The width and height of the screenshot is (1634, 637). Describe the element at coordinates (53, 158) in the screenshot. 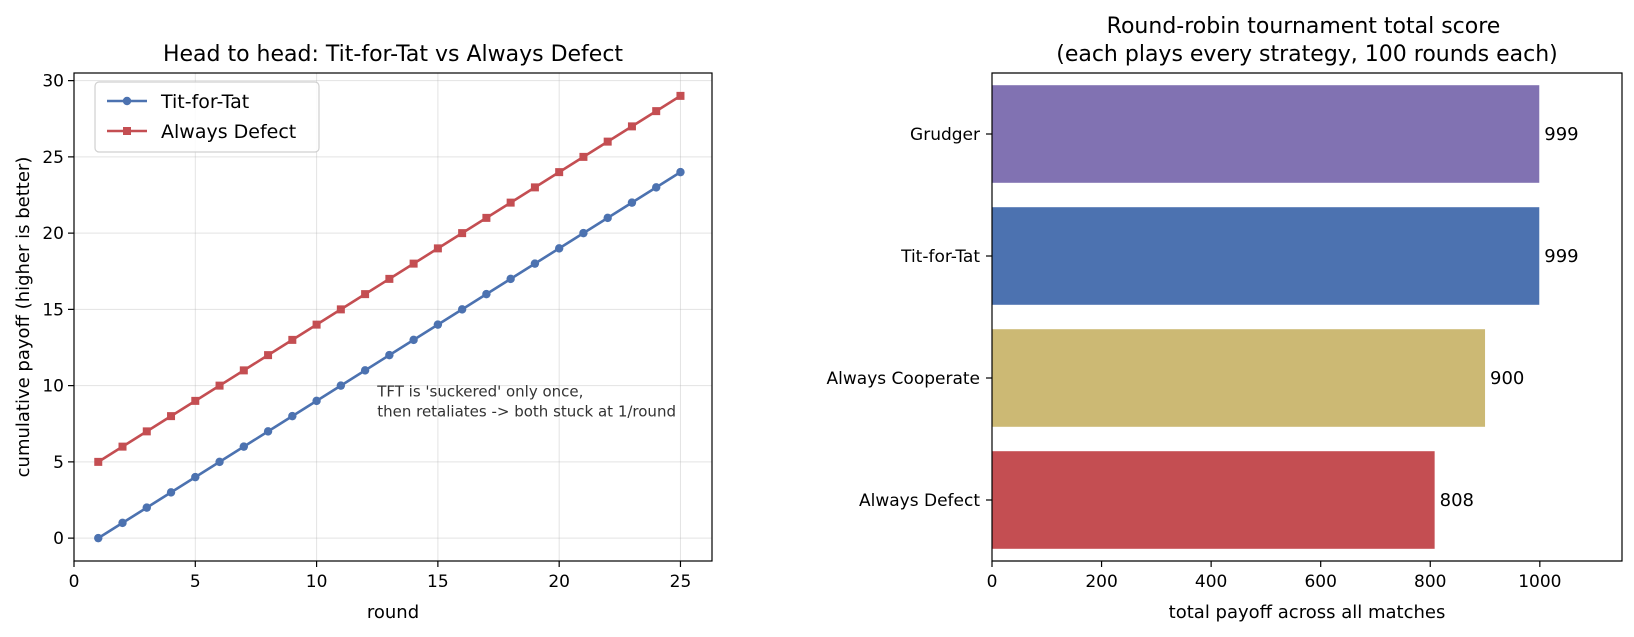

I see `y-tick-label: 25` at that location.